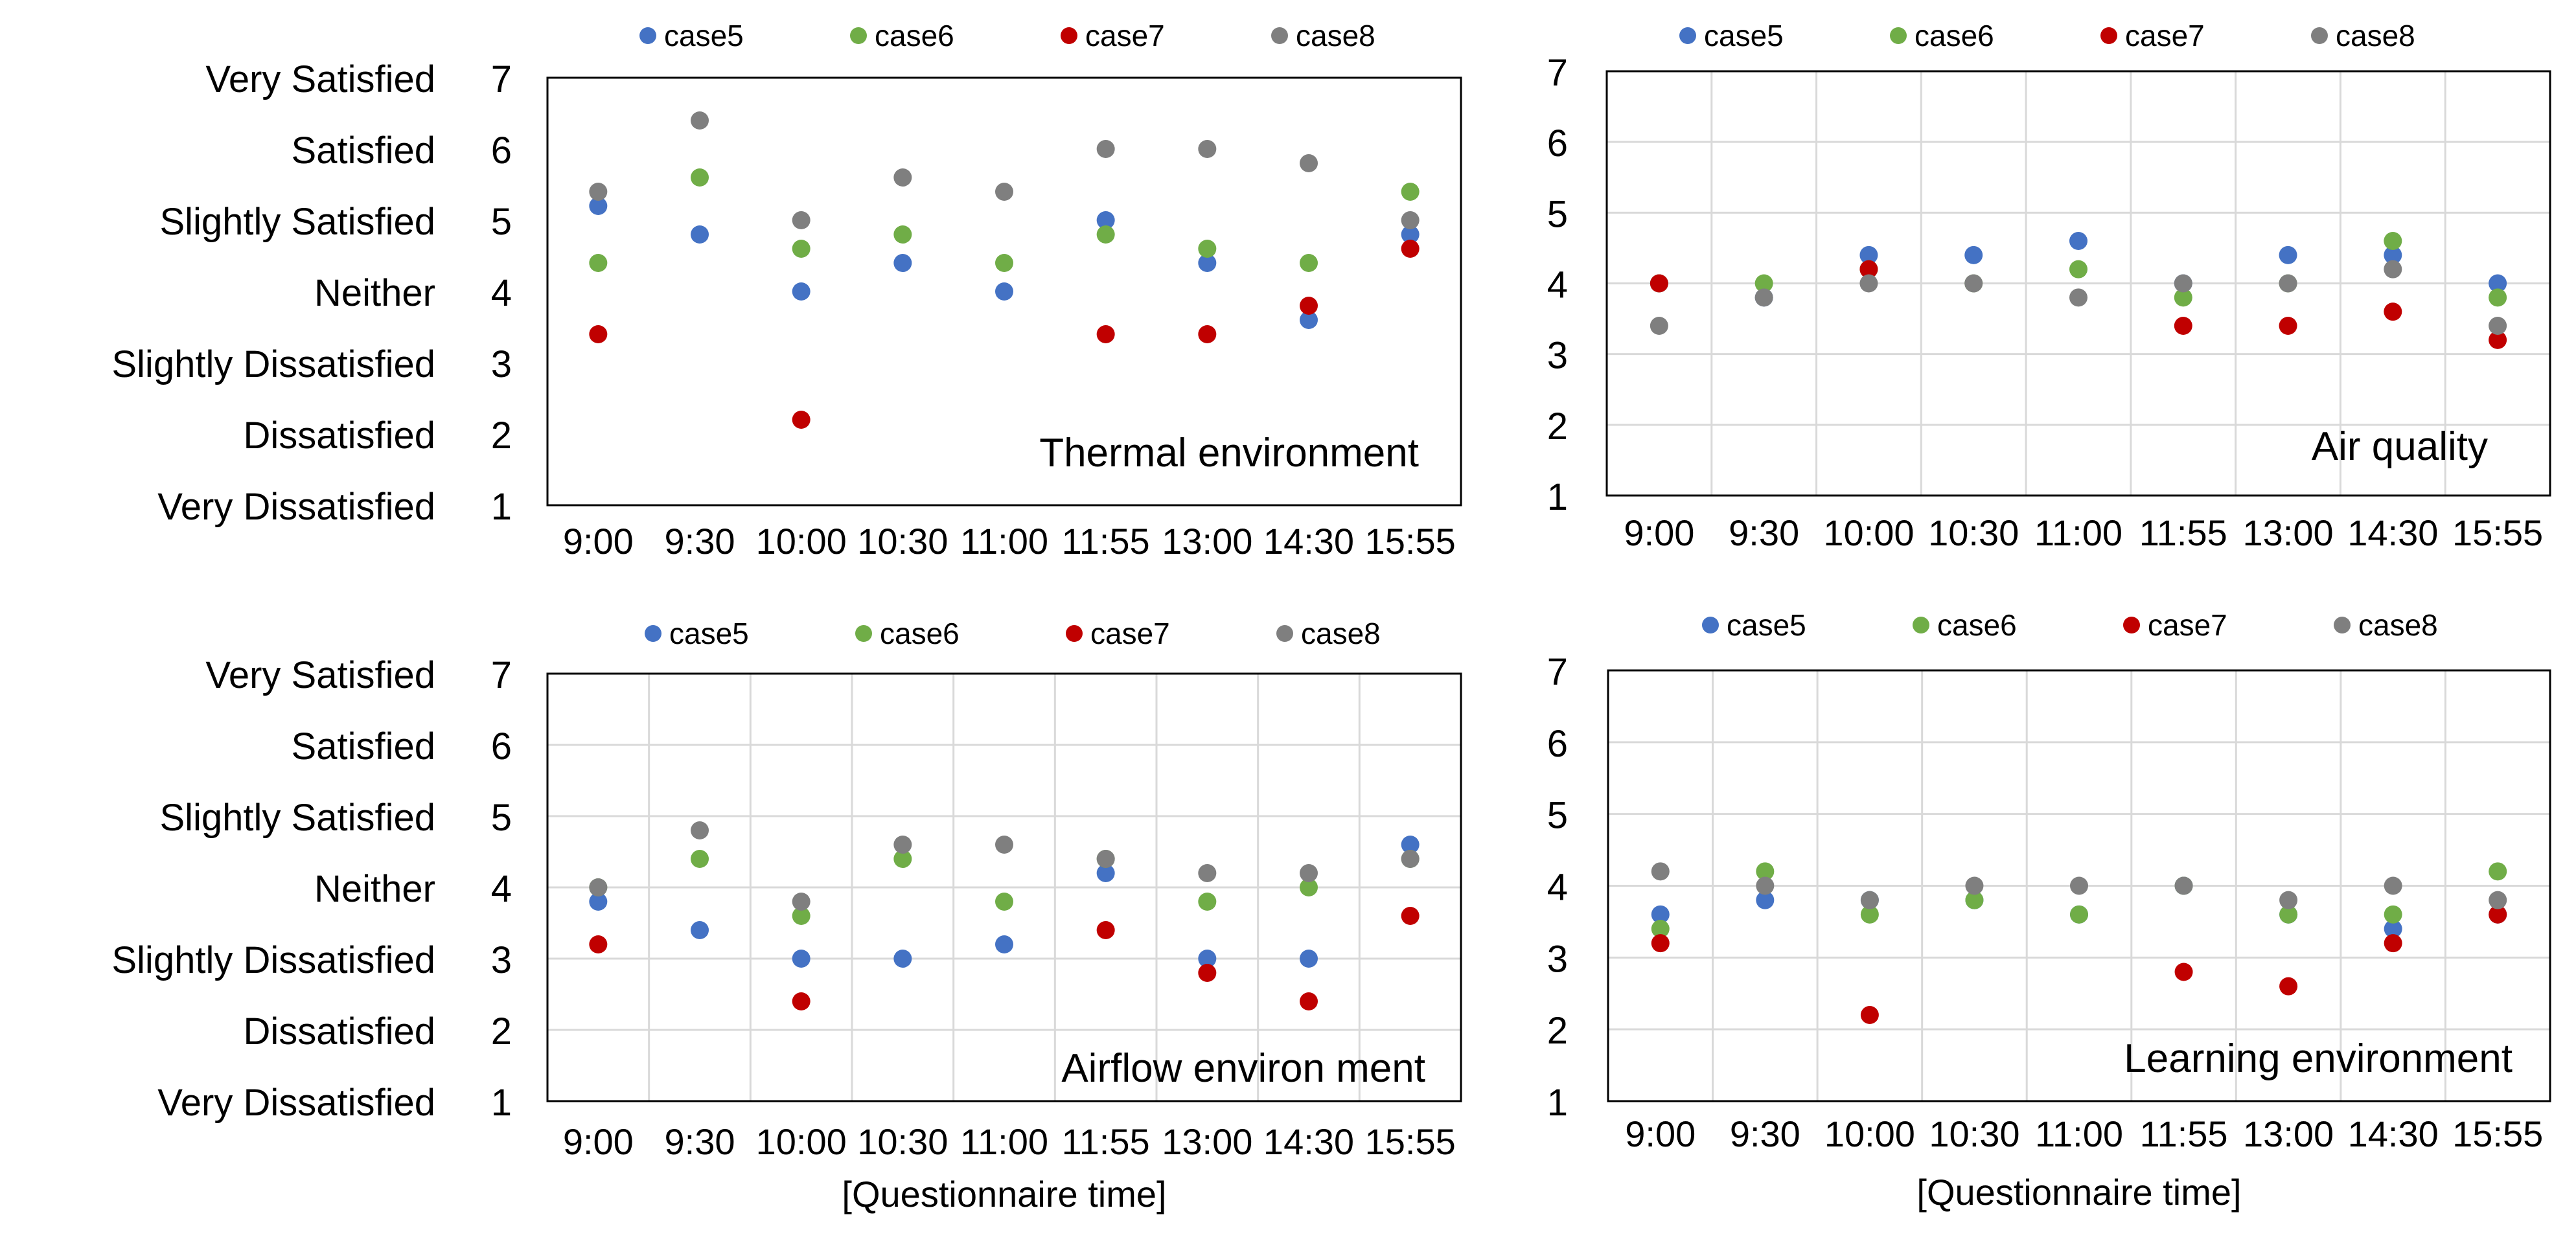  Describe the element at coordinates (647, 35) in the screenshot. I see `legend-marker-case5` at that location.